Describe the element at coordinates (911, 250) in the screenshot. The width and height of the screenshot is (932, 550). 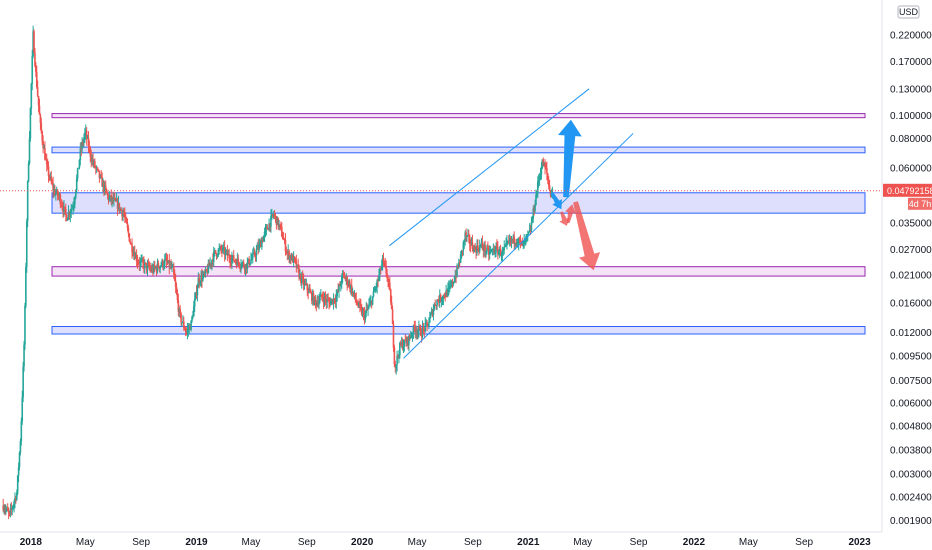
I see `y-tick-label: 0.02700000` at that location.